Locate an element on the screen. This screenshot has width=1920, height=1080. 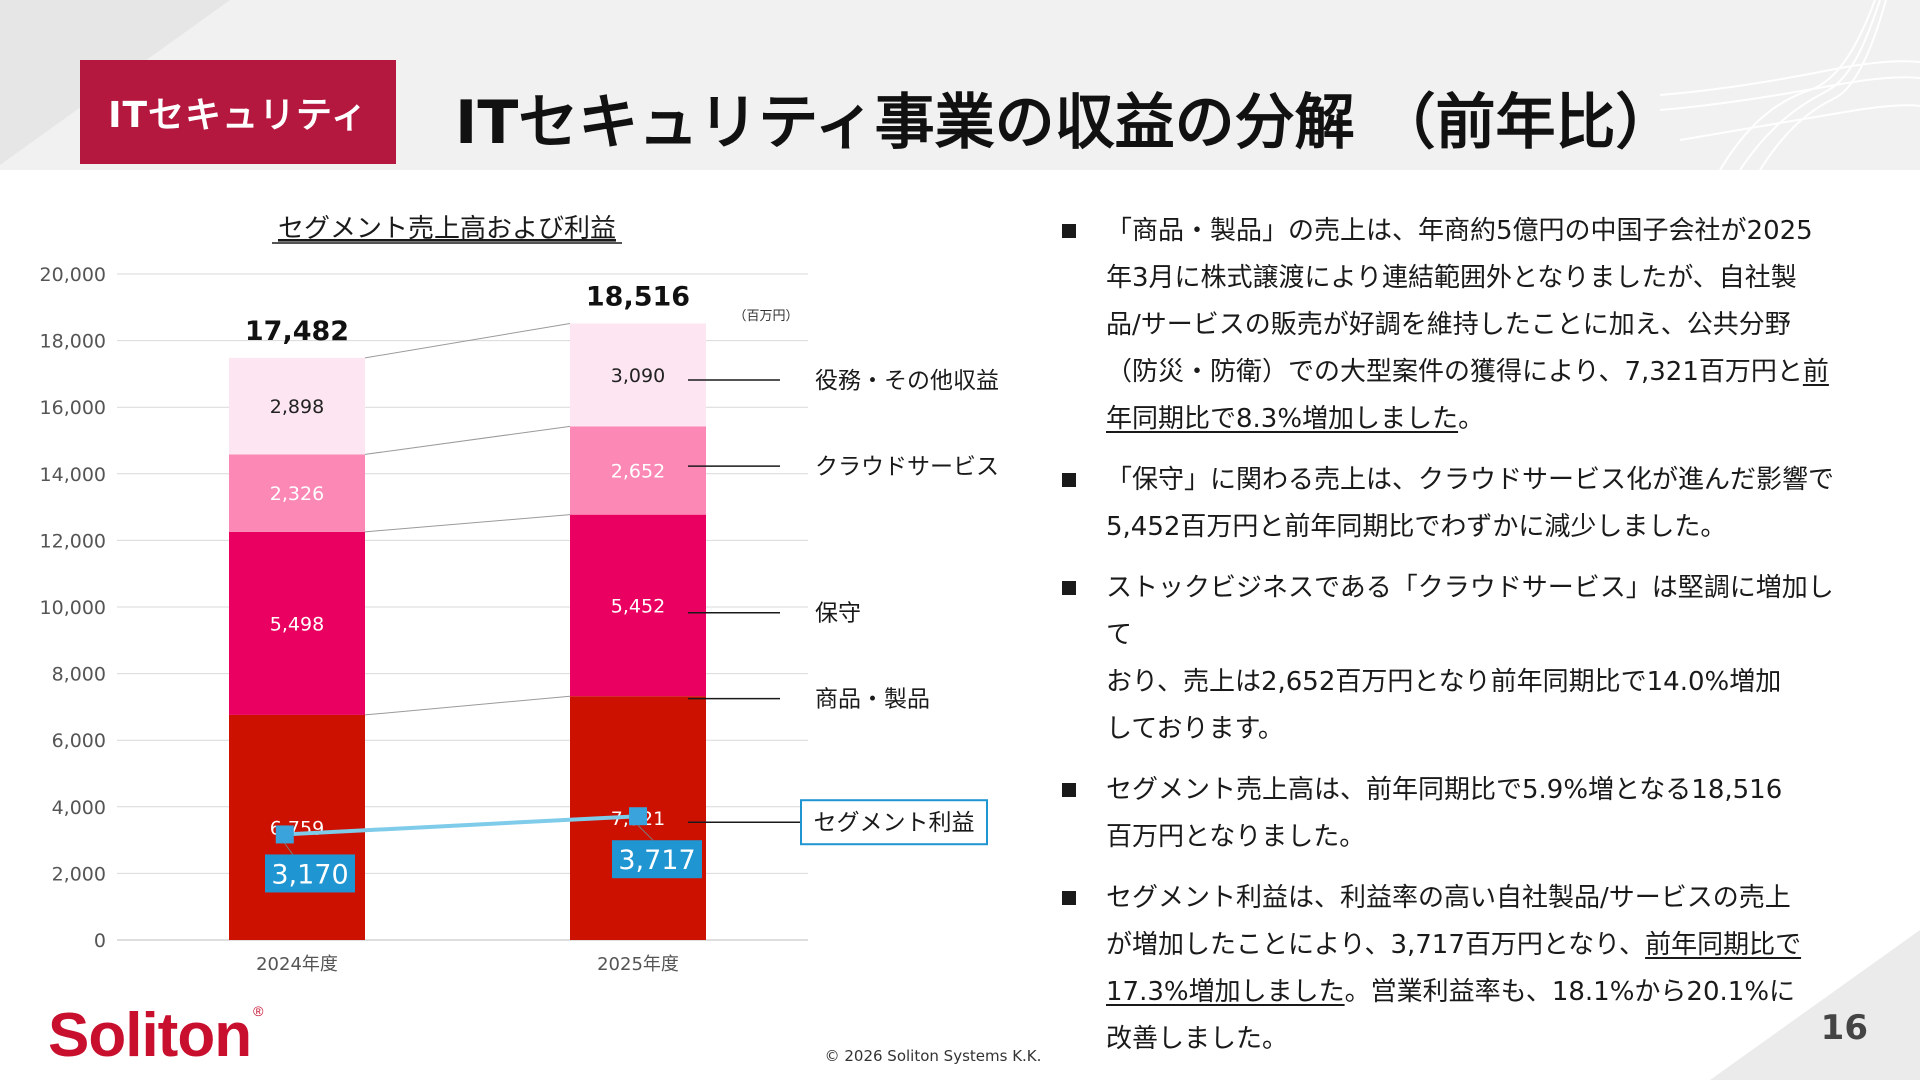
copyright: © 2026 Soliton Systems K.K. is located at coordinates (933, 1056).